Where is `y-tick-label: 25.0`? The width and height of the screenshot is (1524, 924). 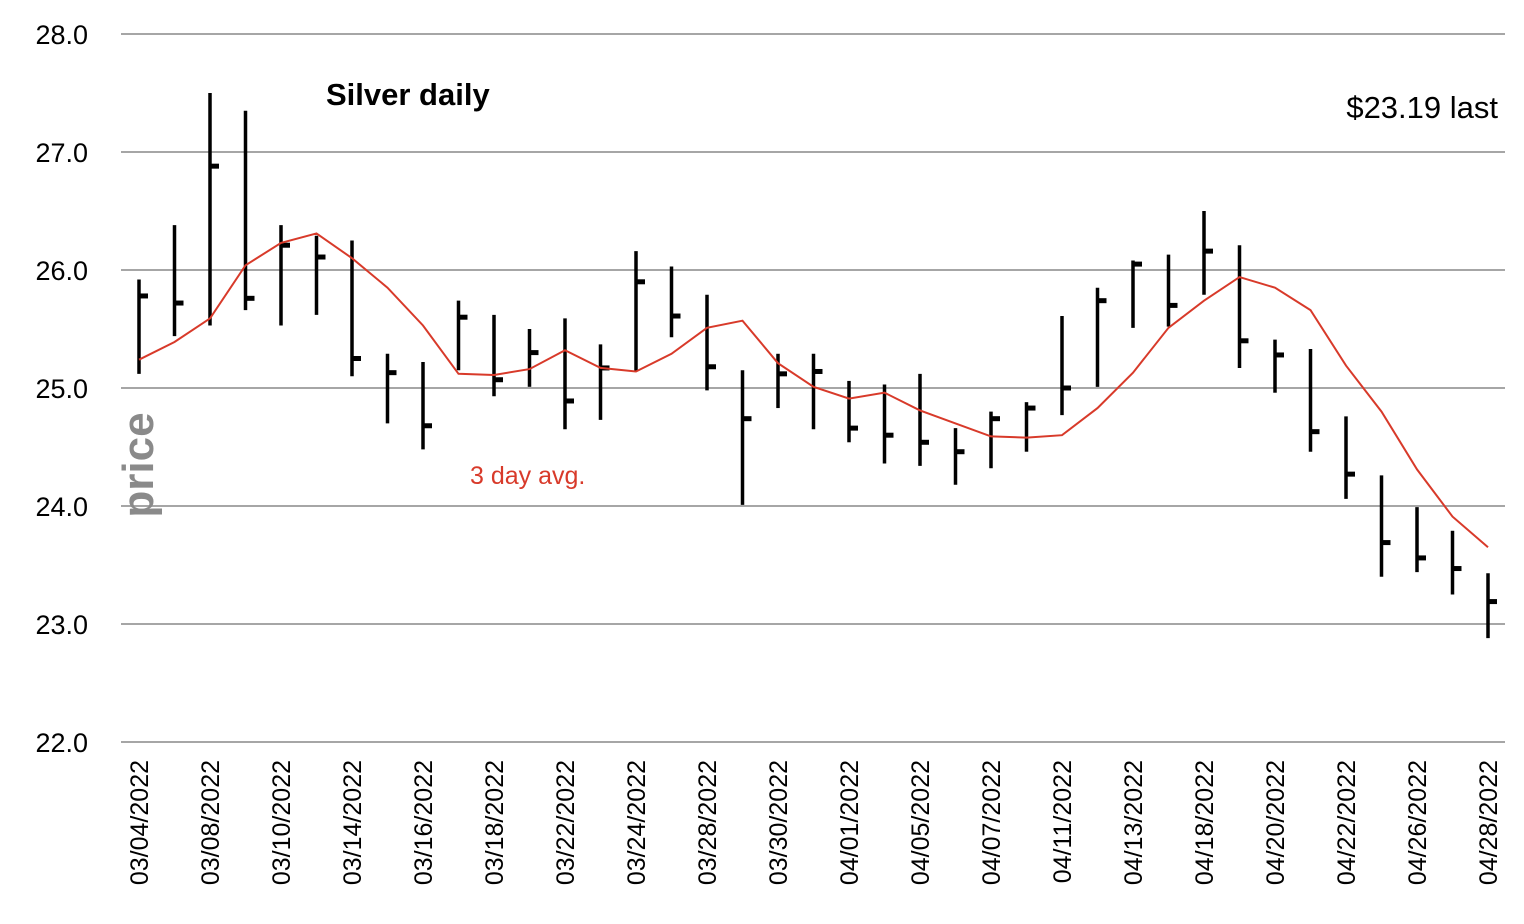 y-tick-label: 25.0 is located at coordinates (61, 389).